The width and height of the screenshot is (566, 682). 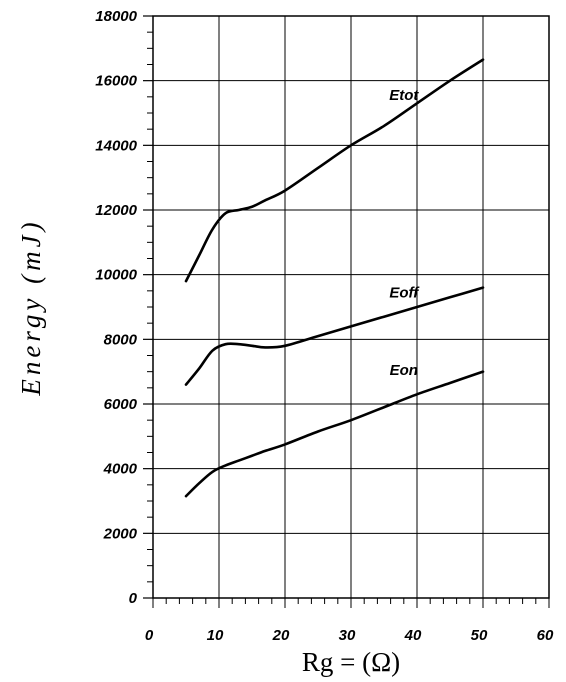 I want to click on series-labels: Etot Eoff Eon, so click(x=404, y=233).